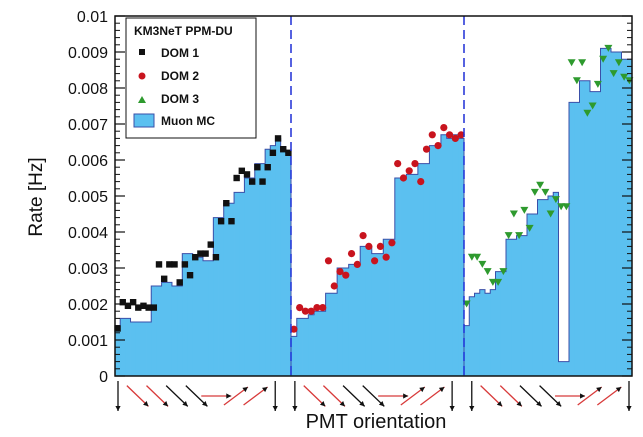  I want to click on orientation-arrows, so click(373, 396).